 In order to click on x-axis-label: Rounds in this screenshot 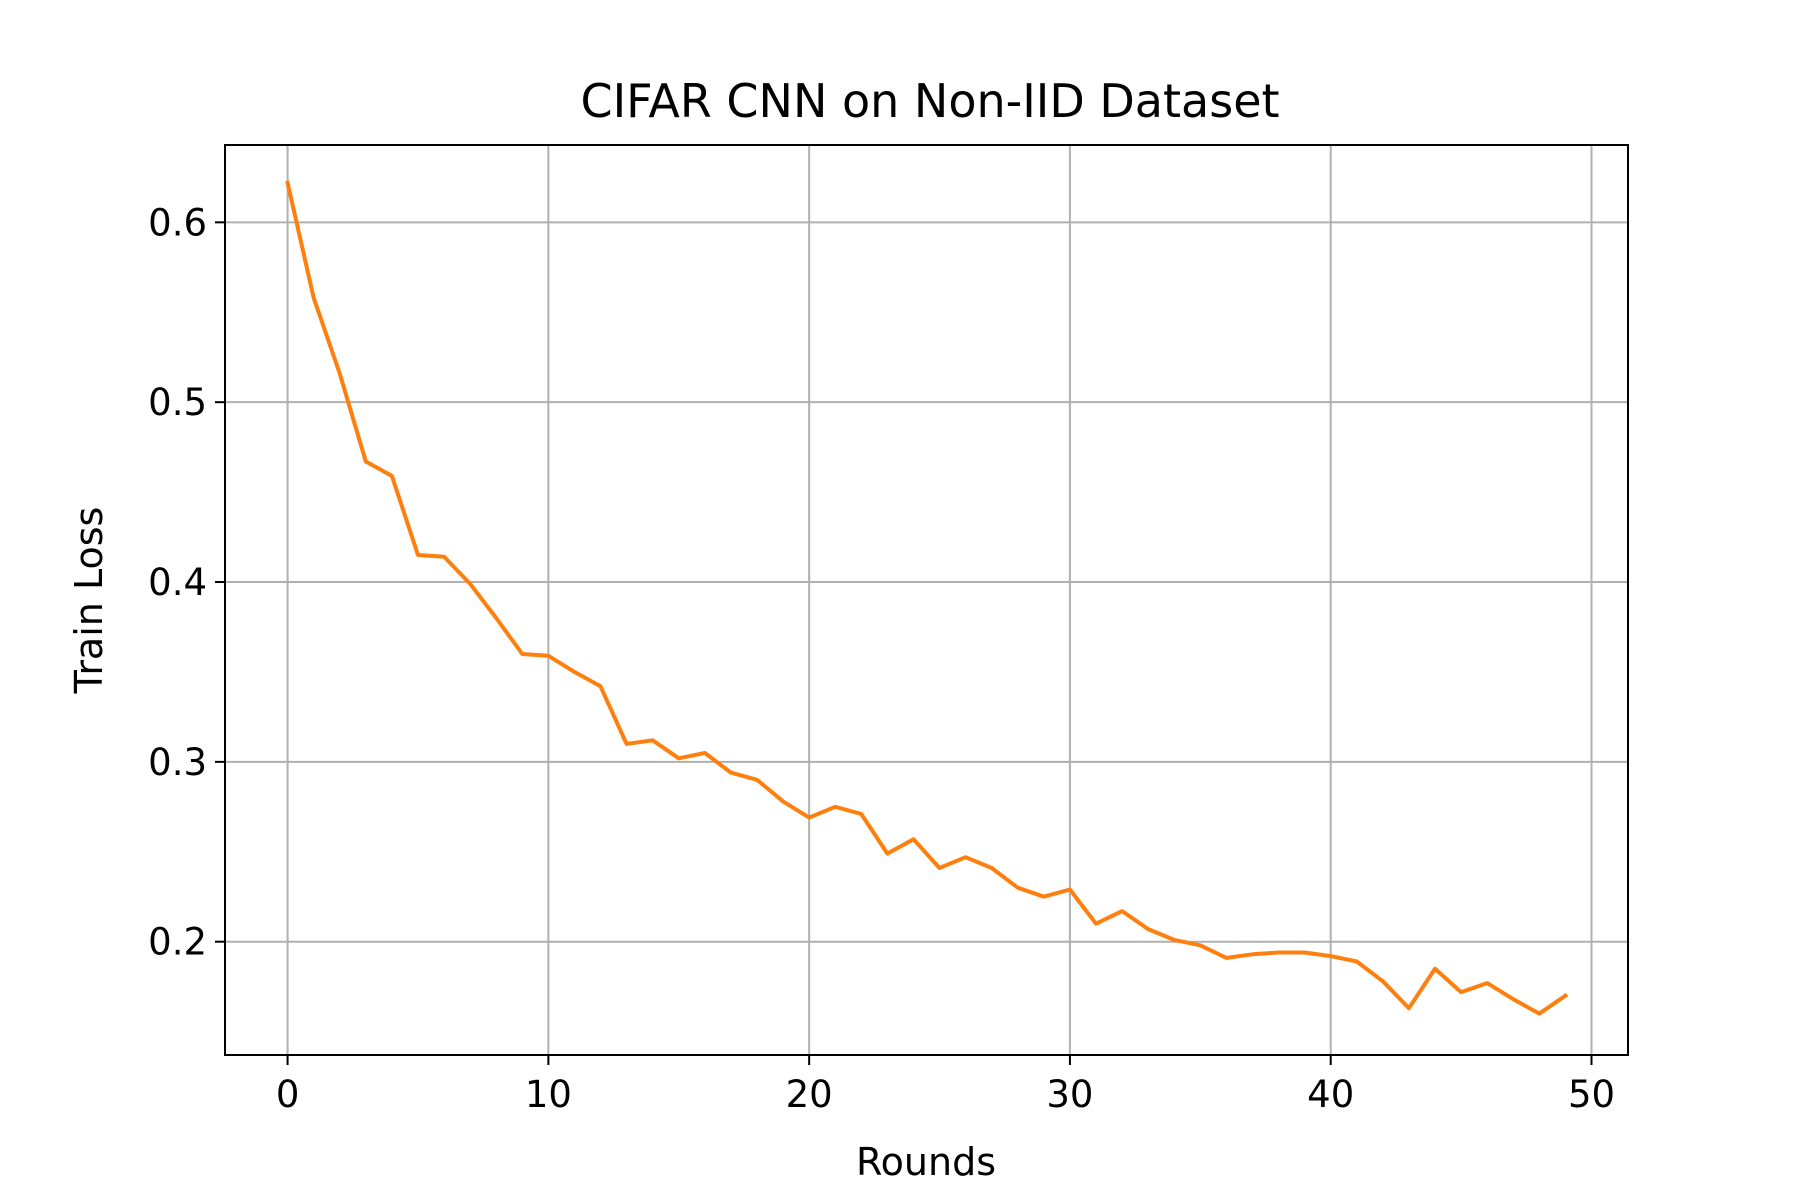, I will do `click(926, 1162)`.